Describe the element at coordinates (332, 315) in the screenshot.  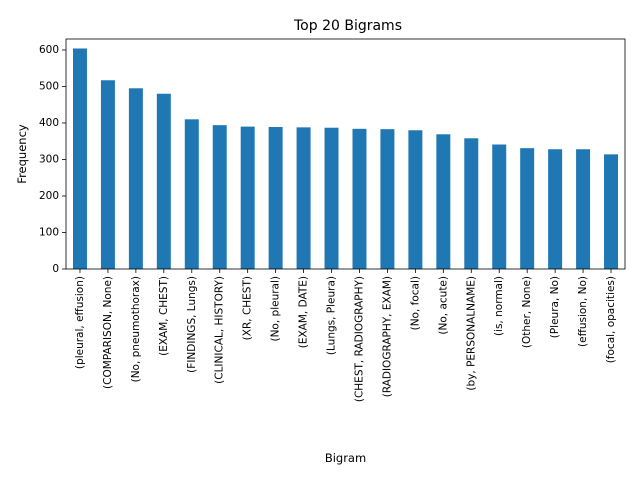
I see `x-tick-label: (Lungs, Pleura)` at that location.